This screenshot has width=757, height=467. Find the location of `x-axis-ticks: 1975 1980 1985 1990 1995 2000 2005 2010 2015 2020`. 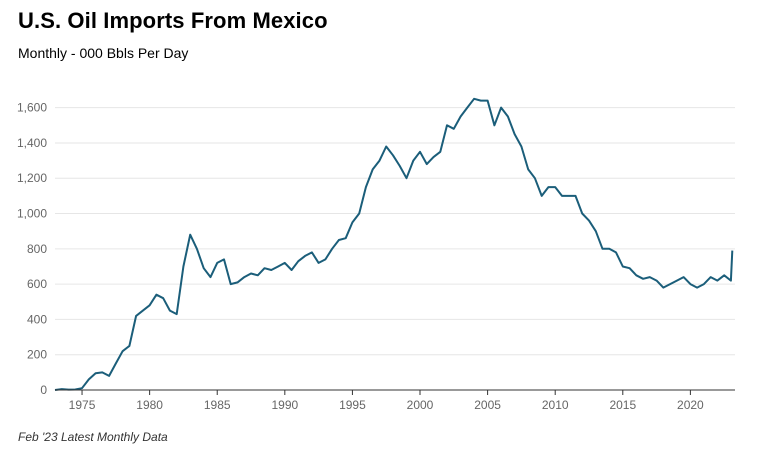

x-axis-ticks: 1975 1980 1985 1990 1995 2000 2005 2010 2015 2020 is located at coordinates (386, 401).